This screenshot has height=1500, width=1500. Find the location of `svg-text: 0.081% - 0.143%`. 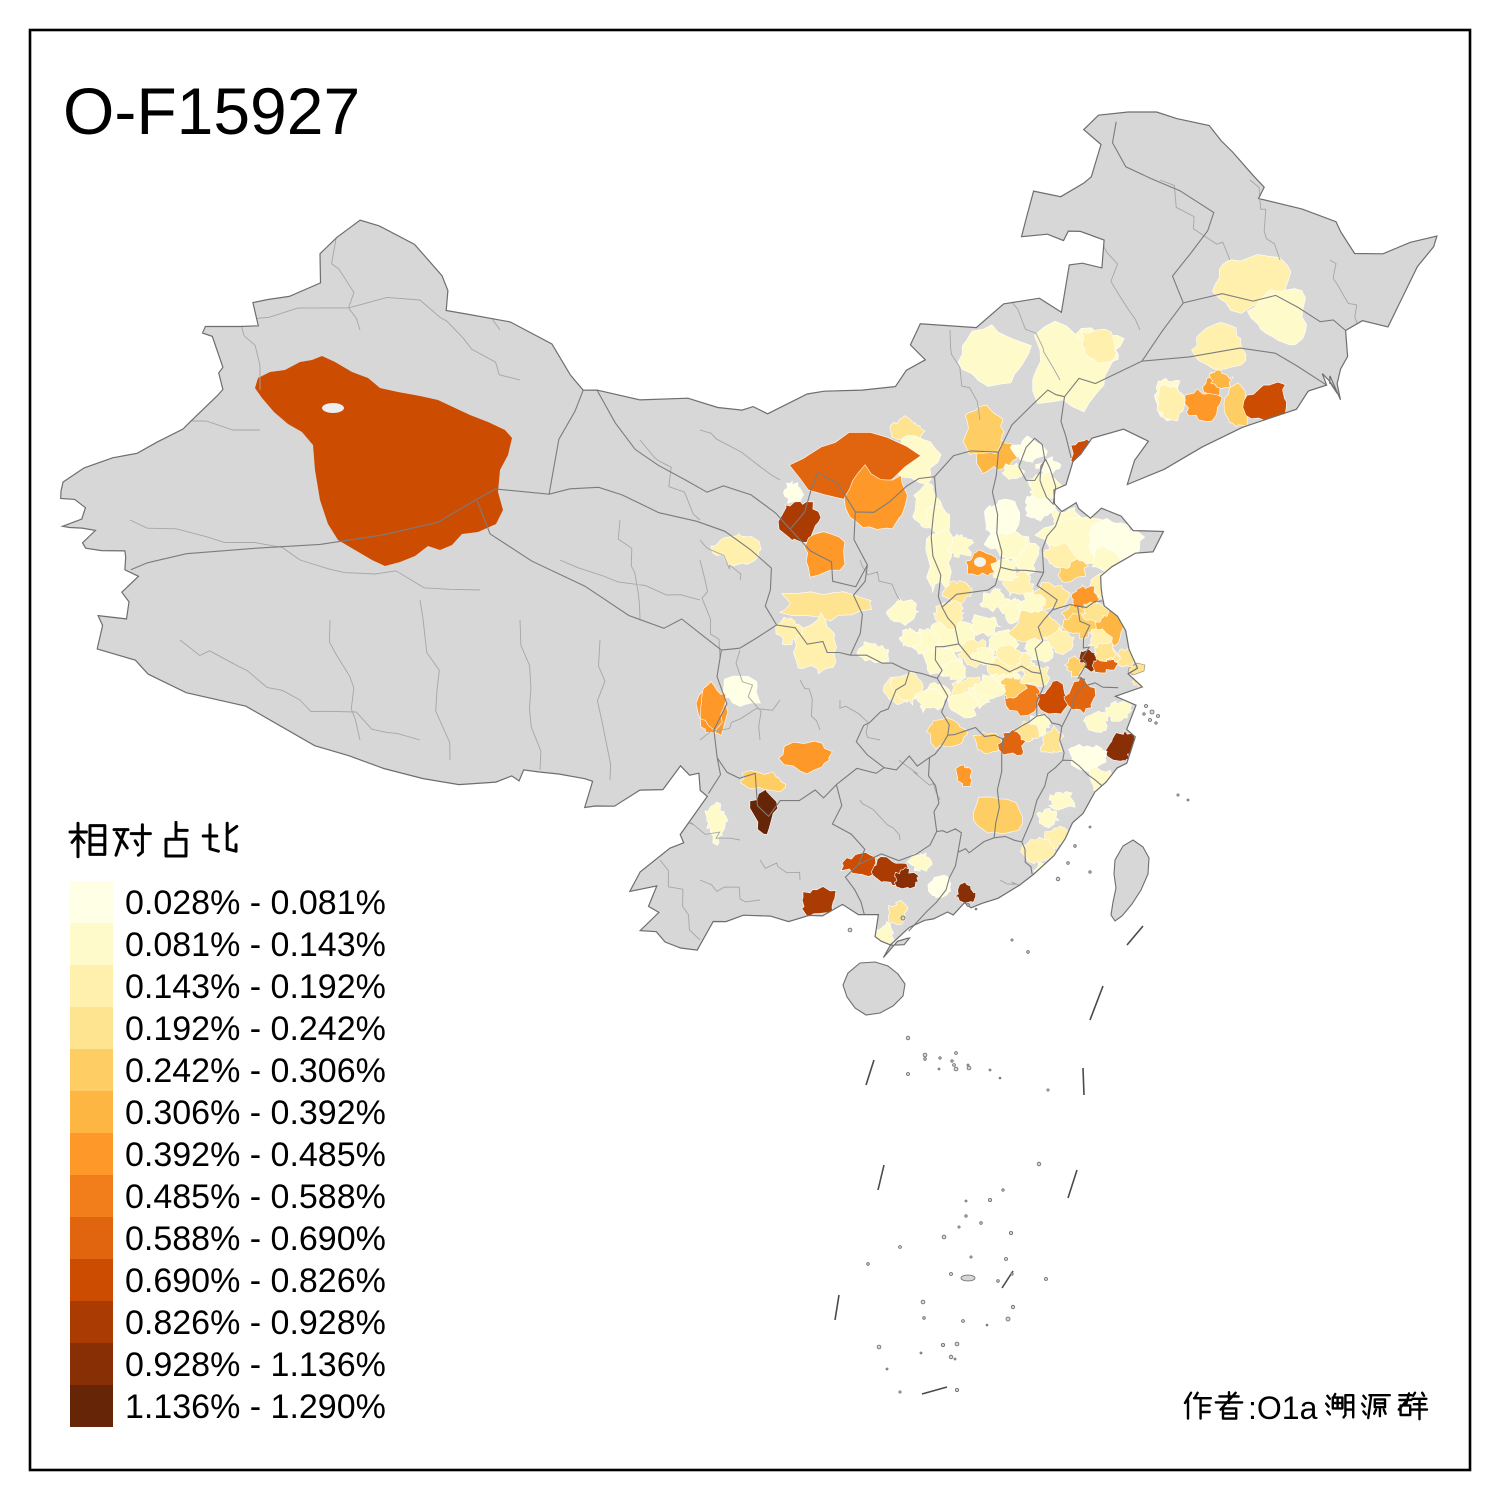

svg-text: 0.081% - 0.143% is located at coordinates (255, 945).